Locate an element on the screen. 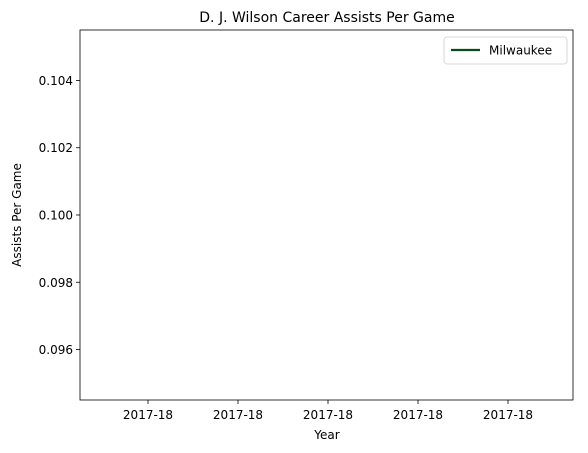 This screenshot has height=453, width=588. x-axis-label: Year is located at coordinates (326, 435).